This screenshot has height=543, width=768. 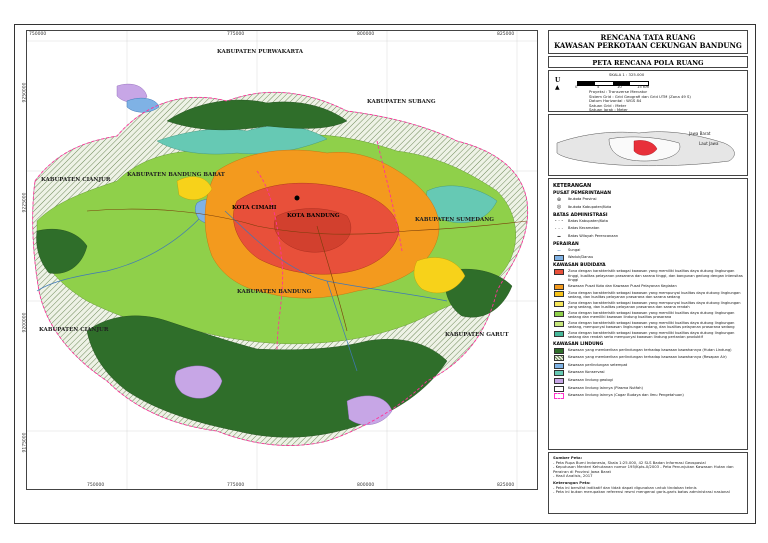 I want to click on lindung-item: Kawasan lindung geologi, so click(x=649, y=380).